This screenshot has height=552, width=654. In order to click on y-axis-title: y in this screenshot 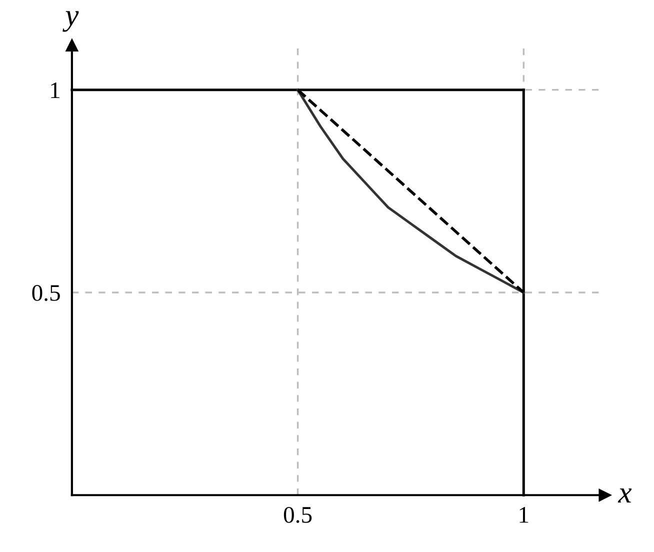, I will do `click(70, 21)`.